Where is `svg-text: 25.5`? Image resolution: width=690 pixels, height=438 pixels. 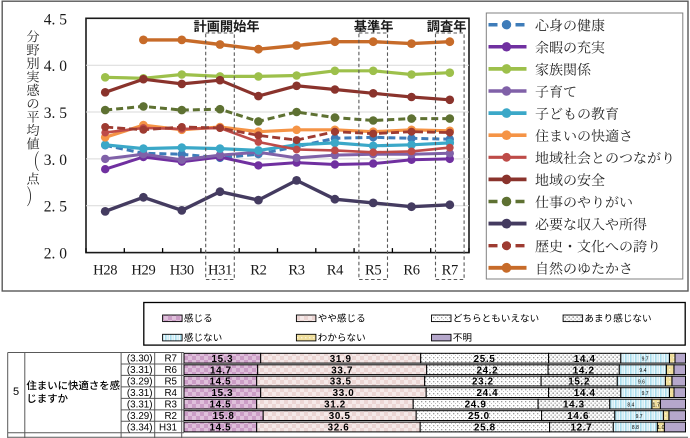
svg-text: 25.5 is located at coordinates (485, 359).